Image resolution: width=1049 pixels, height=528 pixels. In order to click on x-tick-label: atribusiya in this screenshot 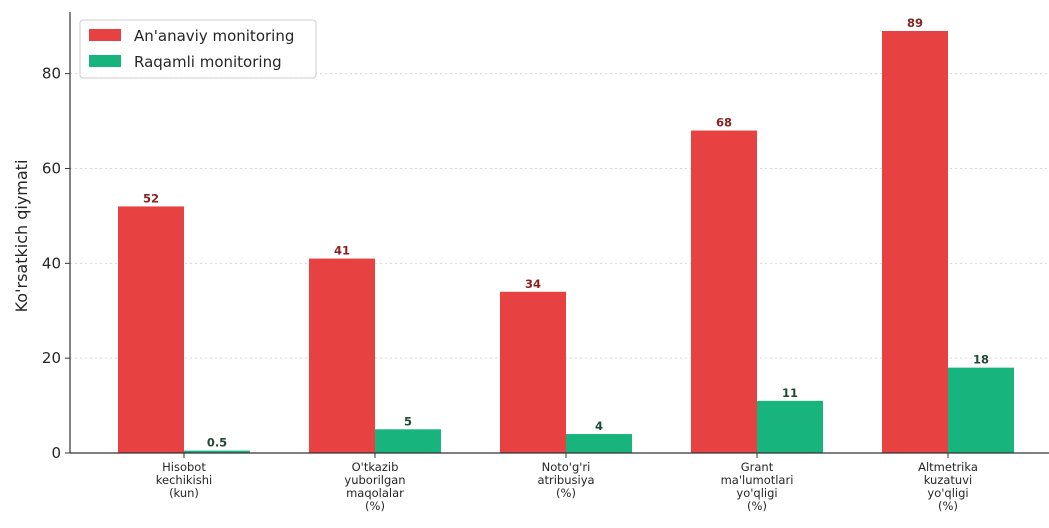, I will do `click(565, 480)`.